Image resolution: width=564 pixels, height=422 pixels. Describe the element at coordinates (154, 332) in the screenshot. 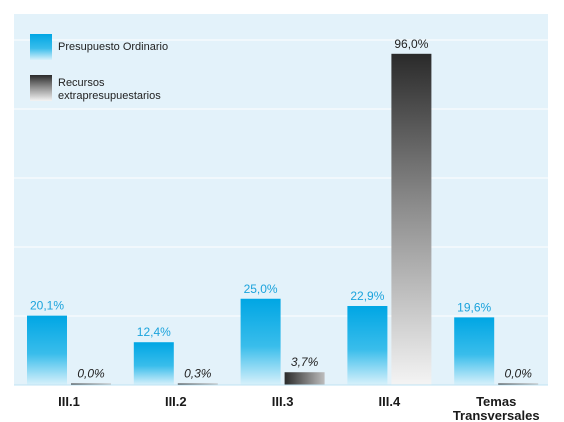

I see `value-label-presupuesto-ordinario-2: 12,4%` at that location.